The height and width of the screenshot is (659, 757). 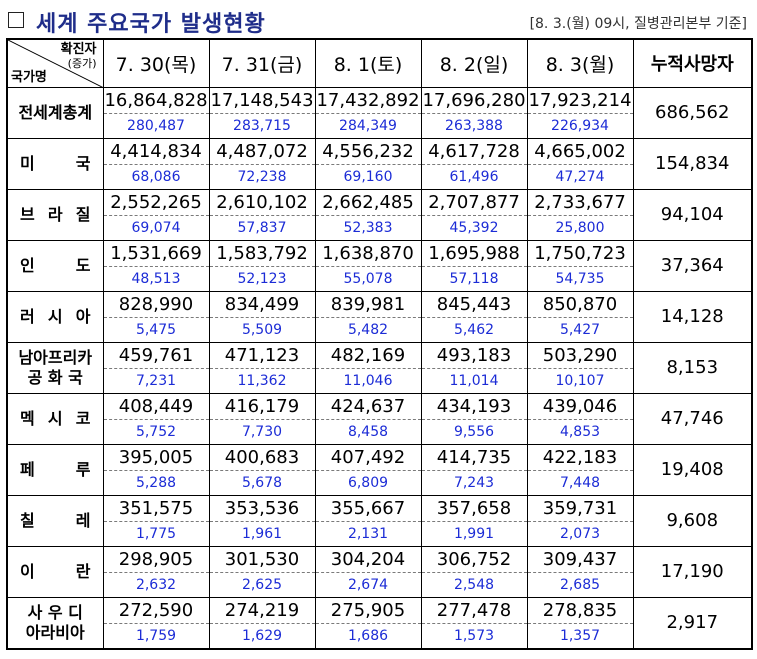 I want to click on daily-cases-cell: 1,750,723 54,735, so click(x=580, y=265).